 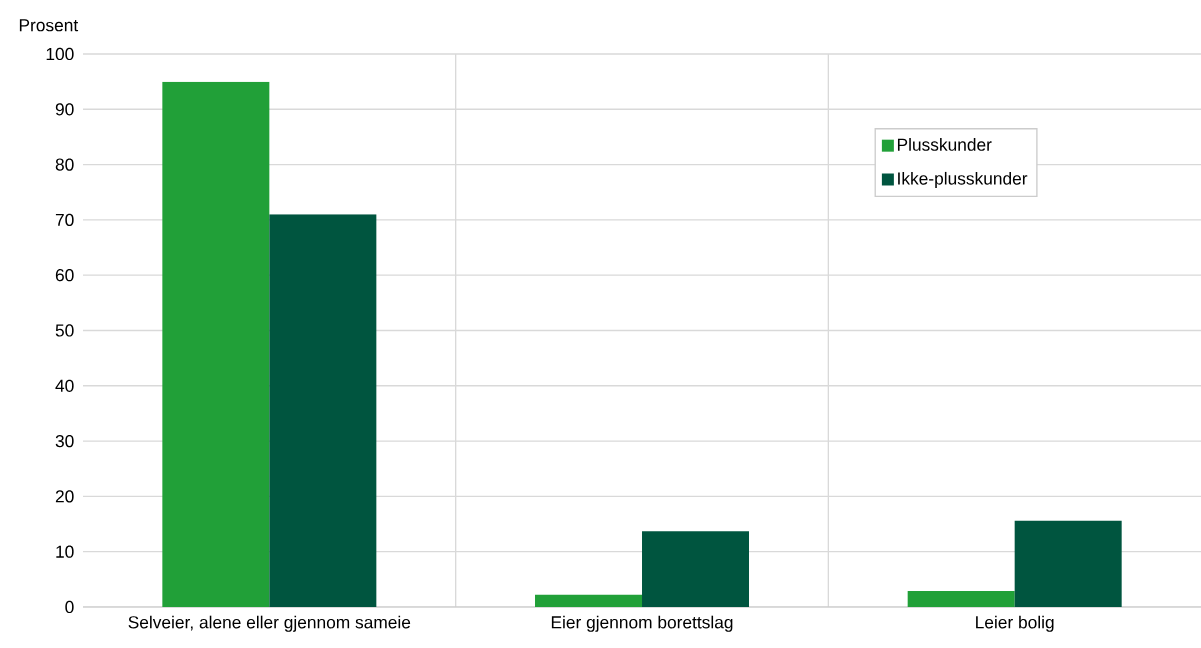 What do you see at coordinates (64, 441) in the screenshot?
I see `y-tick-label: 30` at bounding box center [64, 441].